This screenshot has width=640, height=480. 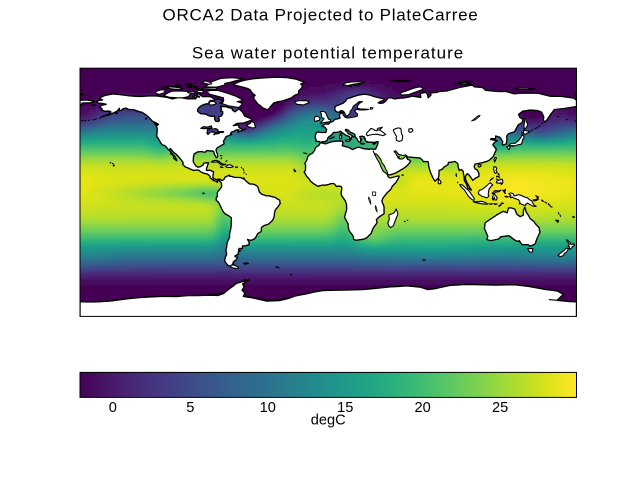 I want to click on svg-text: degC, so click(x=328, y=421).